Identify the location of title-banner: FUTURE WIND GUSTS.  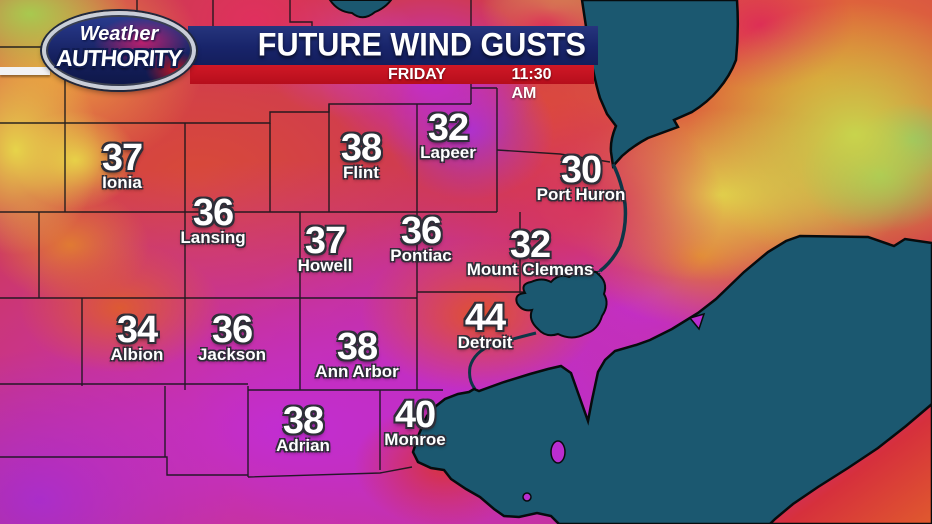
(393, 45).